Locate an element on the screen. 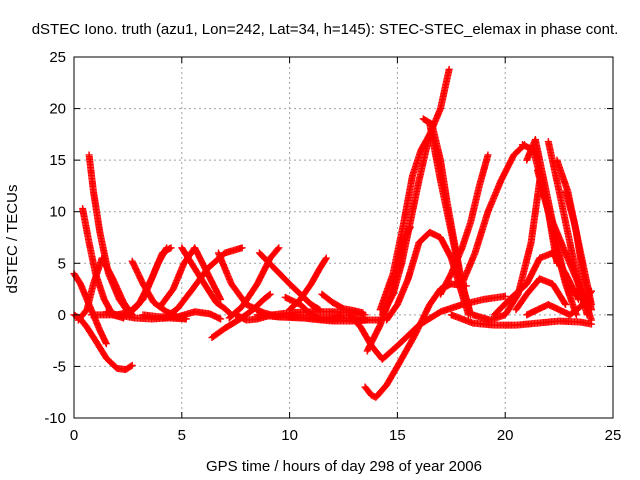 This screenshot has width=640, height=480. x-tick-label: 0 is located at coordinates (74, 435).